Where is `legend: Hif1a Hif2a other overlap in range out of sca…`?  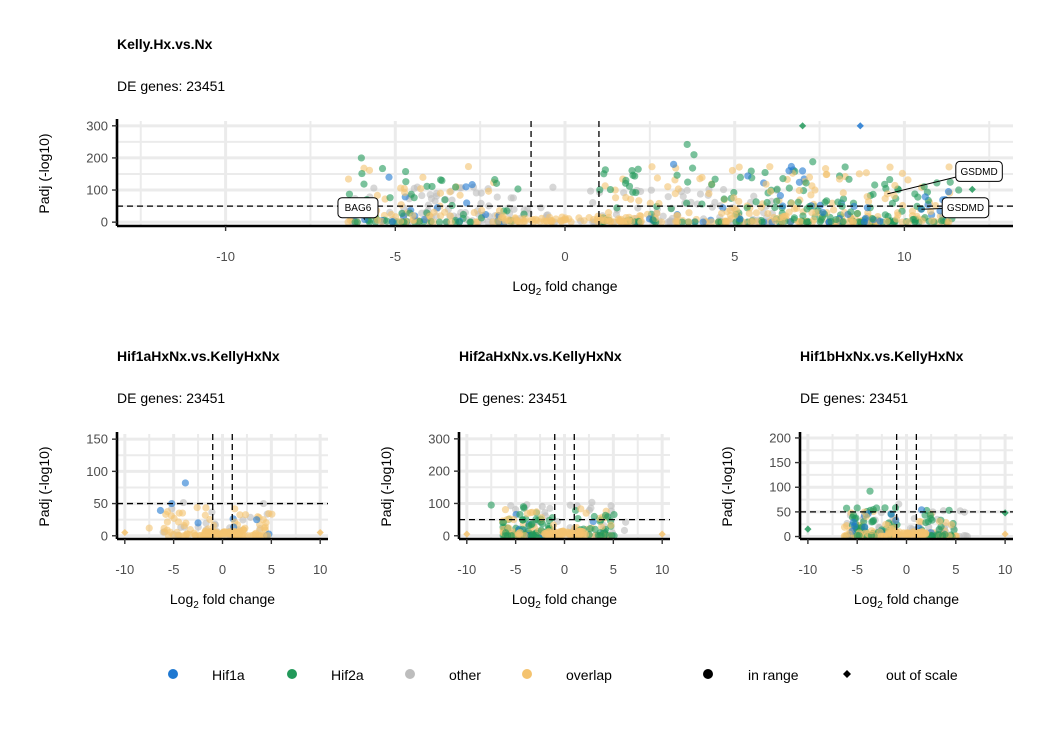
legend: Hif1a Hif2a other overlap in range out of sca… is located at coordinates (563, 675).